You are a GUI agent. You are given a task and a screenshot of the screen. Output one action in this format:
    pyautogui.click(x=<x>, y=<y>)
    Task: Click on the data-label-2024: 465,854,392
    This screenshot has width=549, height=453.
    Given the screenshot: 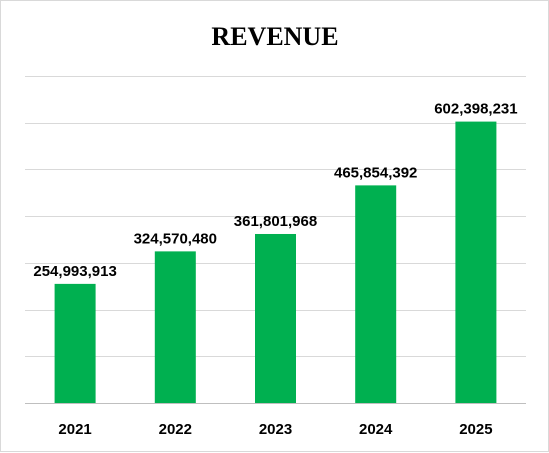 What is the action you would take?
    pyautogui.click(x=375, y=172)
    